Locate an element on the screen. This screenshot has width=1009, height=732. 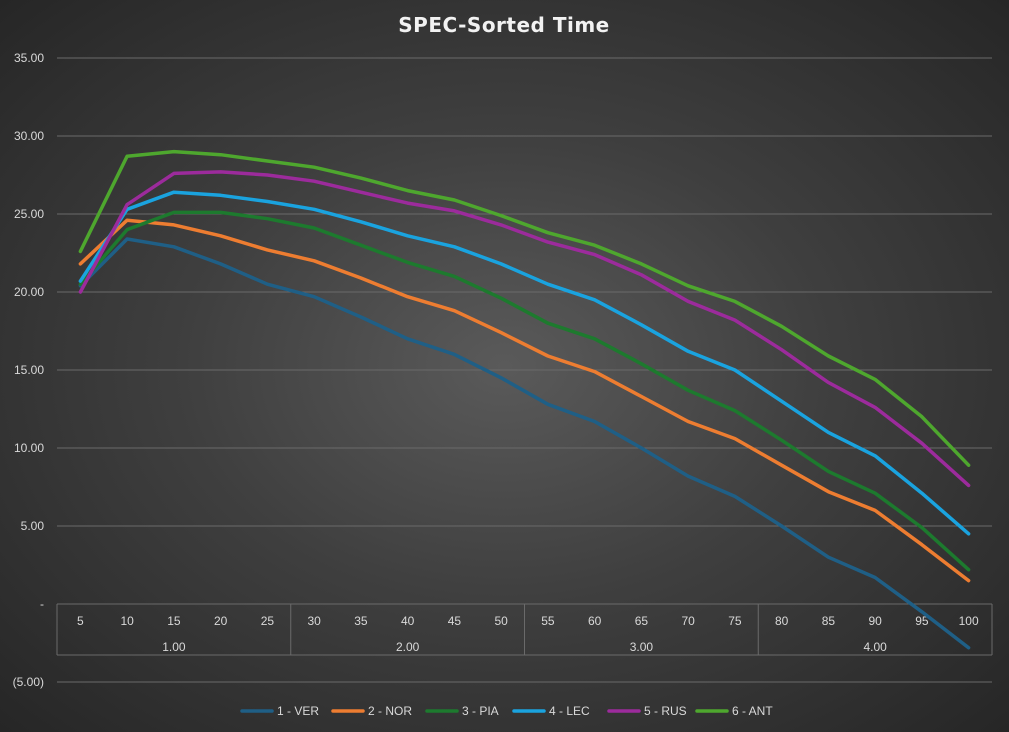
legend-item: 6 - ANT is located at coordinates (734, 711).